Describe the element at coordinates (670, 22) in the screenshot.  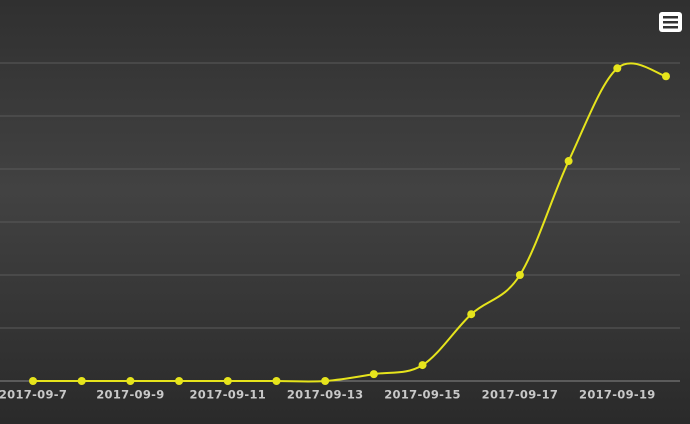
I see `menu-button` at that location.